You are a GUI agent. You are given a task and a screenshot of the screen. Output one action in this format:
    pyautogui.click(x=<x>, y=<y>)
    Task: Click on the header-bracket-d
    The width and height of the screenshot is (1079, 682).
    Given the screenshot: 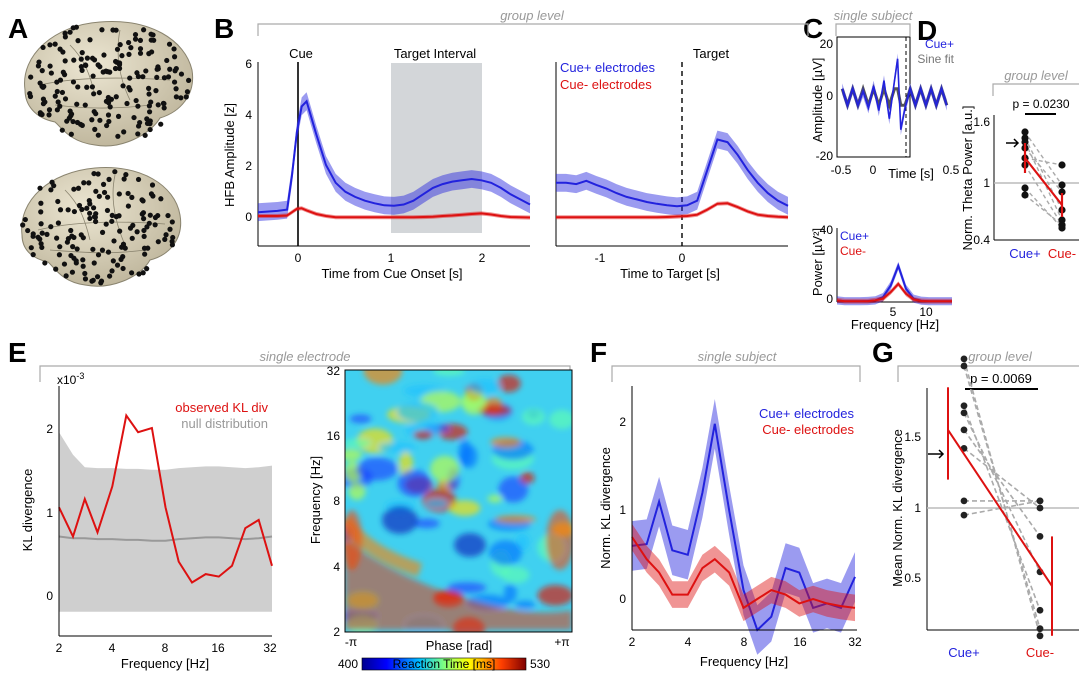 What is the action you would take?
    pyautogui.click(x=1035, y=89)
    